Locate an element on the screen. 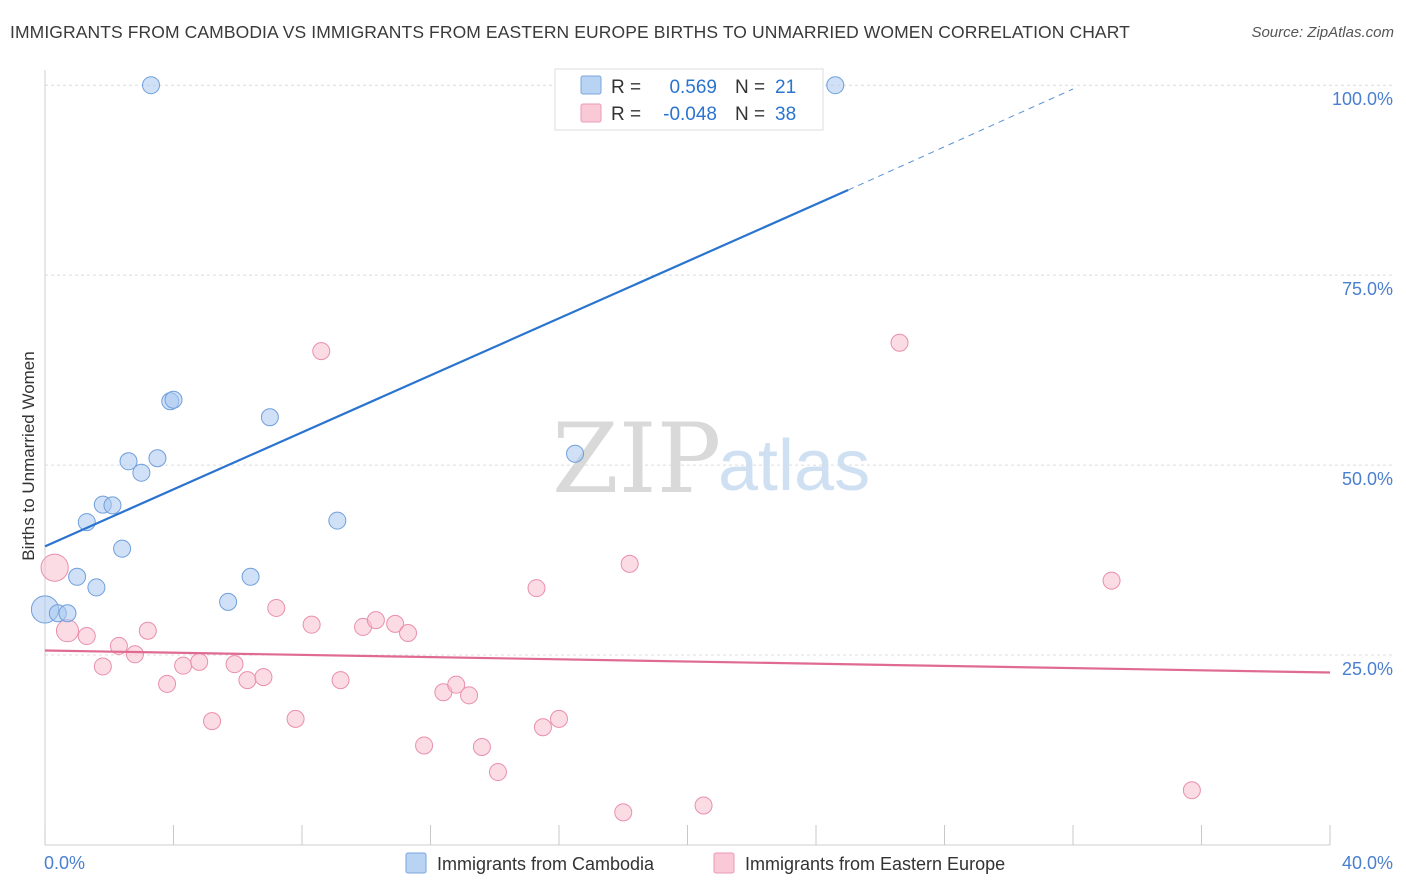 The width and height of the screenshot is (1406, 892). legend-swatch-europe is located at coordinates (591, 113).